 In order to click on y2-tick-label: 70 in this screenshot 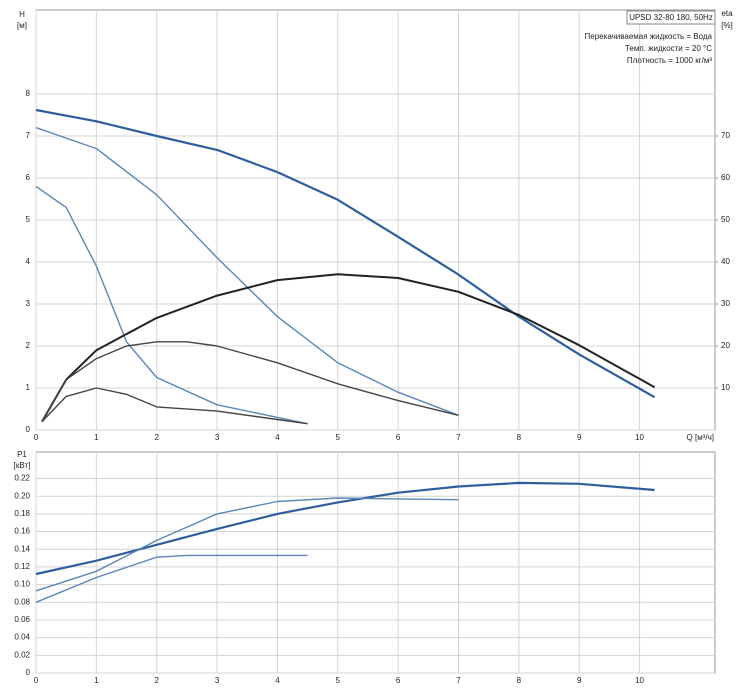, I will do `click(725, 135)`.